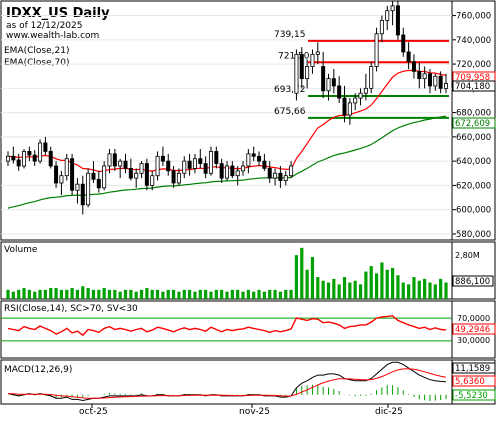 This screenshot has height=424, width=496. Describe the element at coordinates (227, 326) in the screenshot. I see `rsi-line` at that location.